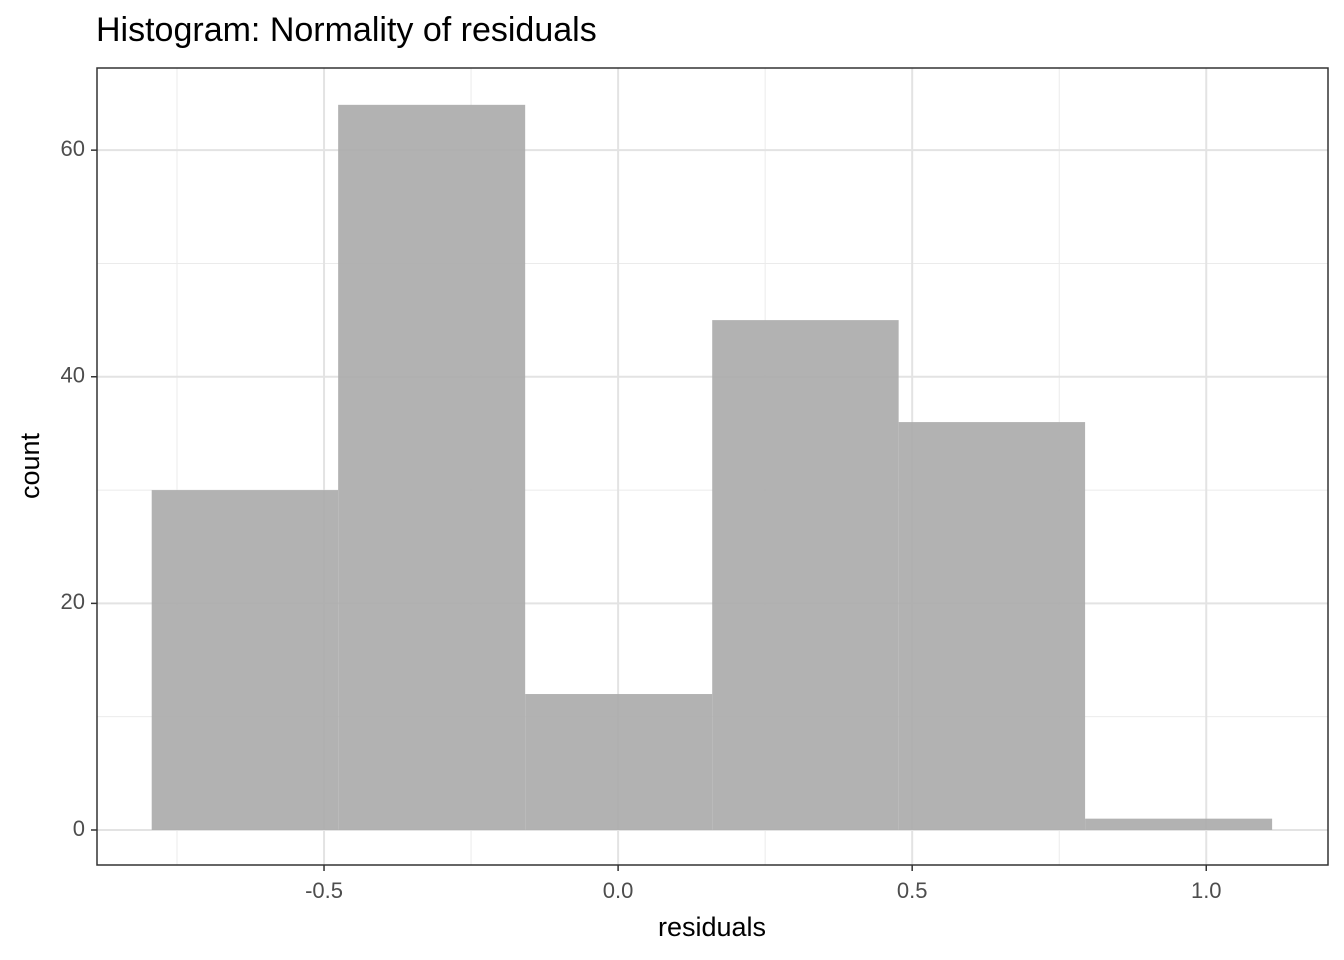 This screenshot has width=1344, height=960. I want to click on x-tick-label: -0.5, so click(324, 890).